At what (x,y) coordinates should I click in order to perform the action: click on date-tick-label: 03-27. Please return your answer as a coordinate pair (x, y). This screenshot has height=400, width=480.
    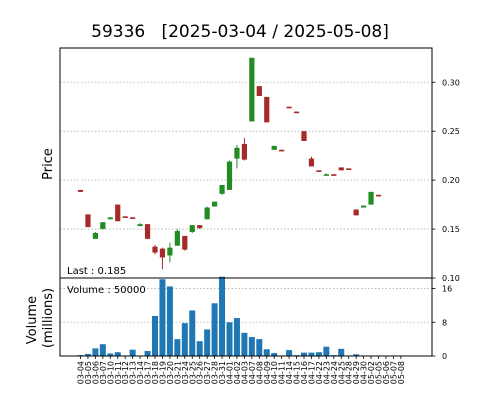
    Looking at the image, I should click on (207, 372).